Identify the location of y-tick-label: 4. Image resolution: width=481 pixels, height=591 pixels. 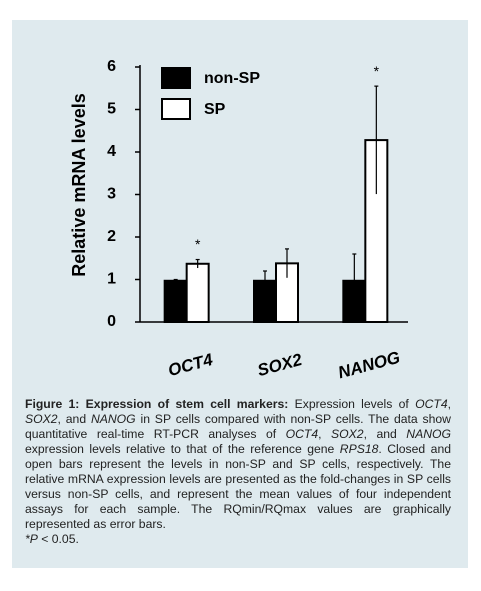
(111, 151).